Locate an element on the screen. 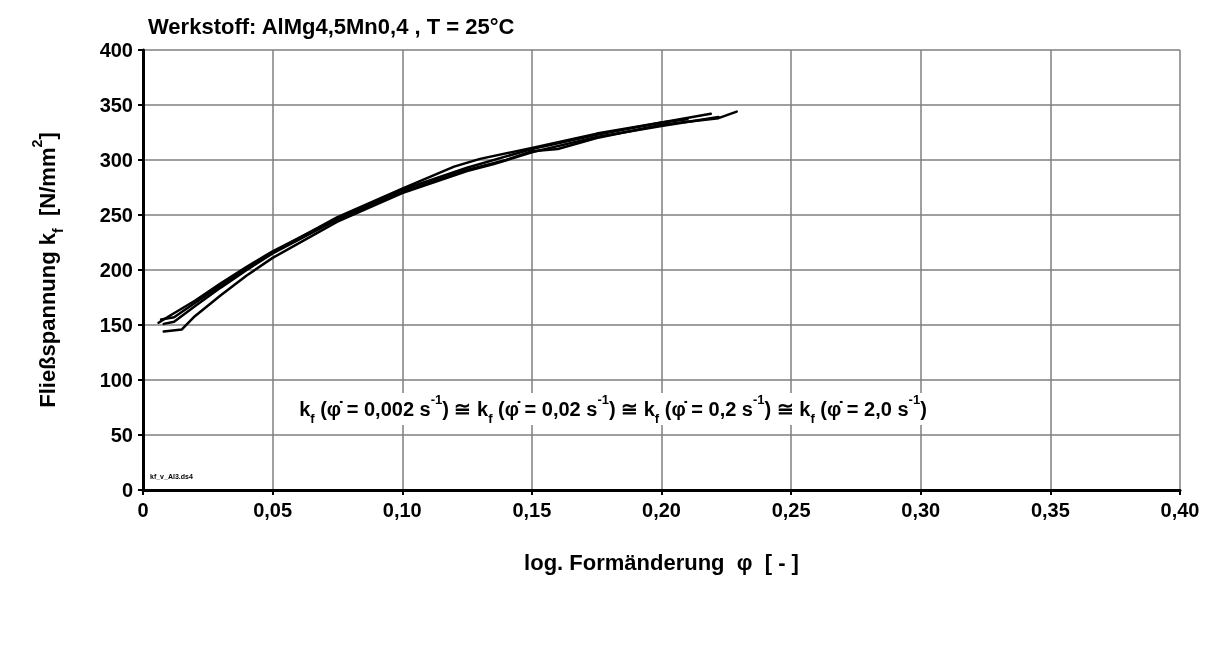  y-axis-title: Fließspannung kf [N/mm2] is located at coordinates (47, 270).